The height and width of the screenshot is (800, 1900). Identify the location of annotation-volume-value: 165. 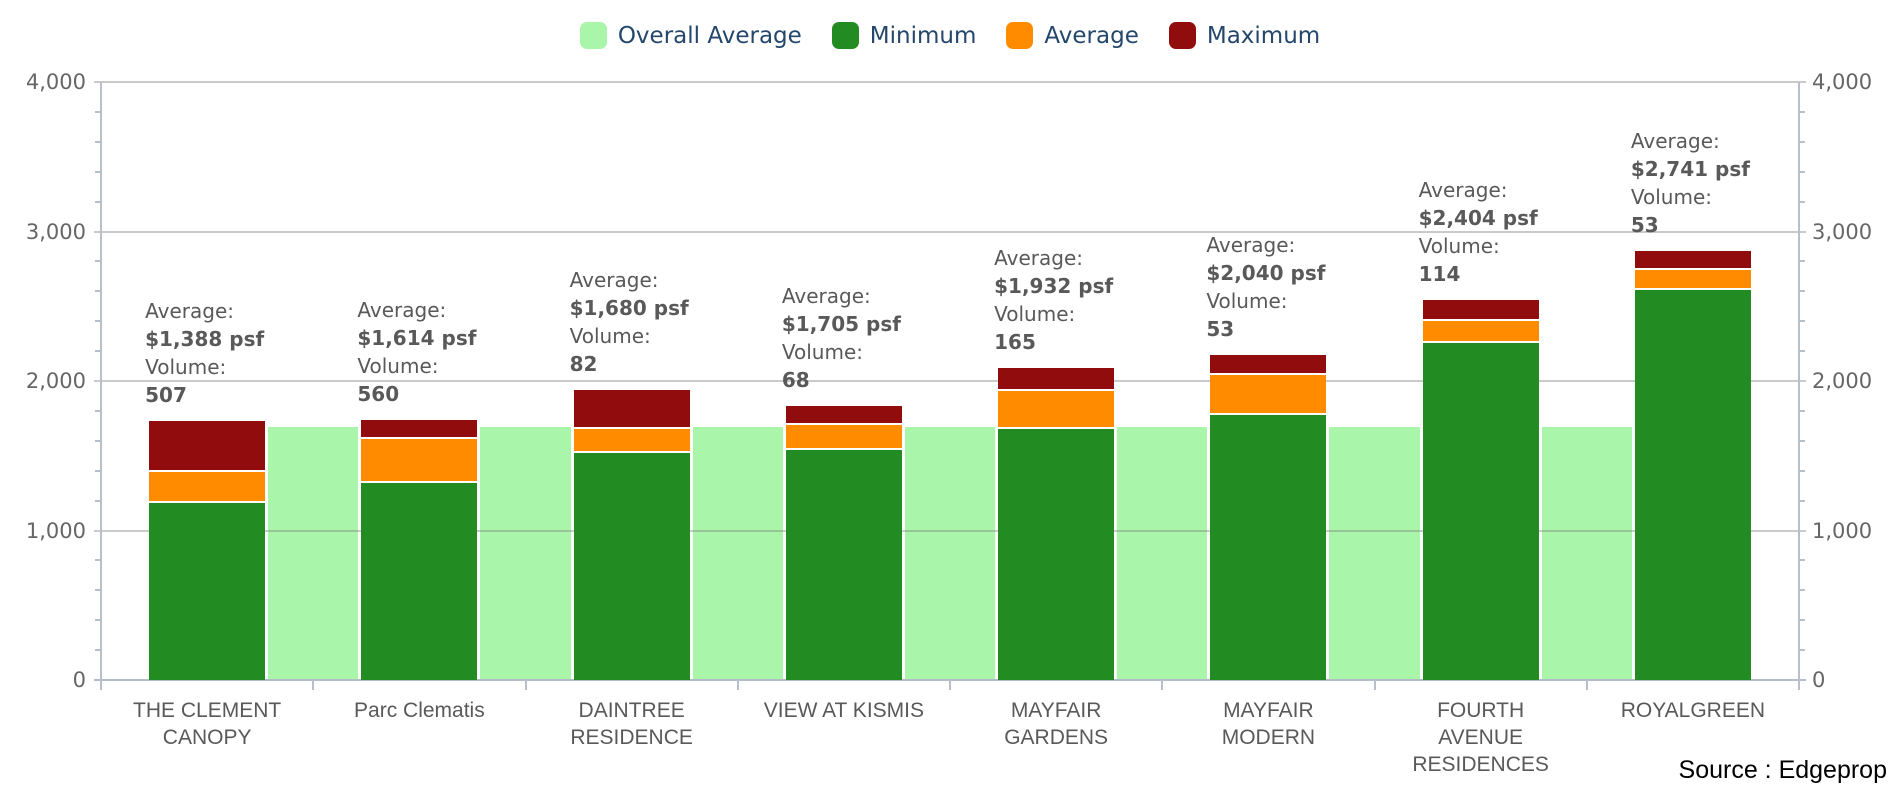
(1015, 341).